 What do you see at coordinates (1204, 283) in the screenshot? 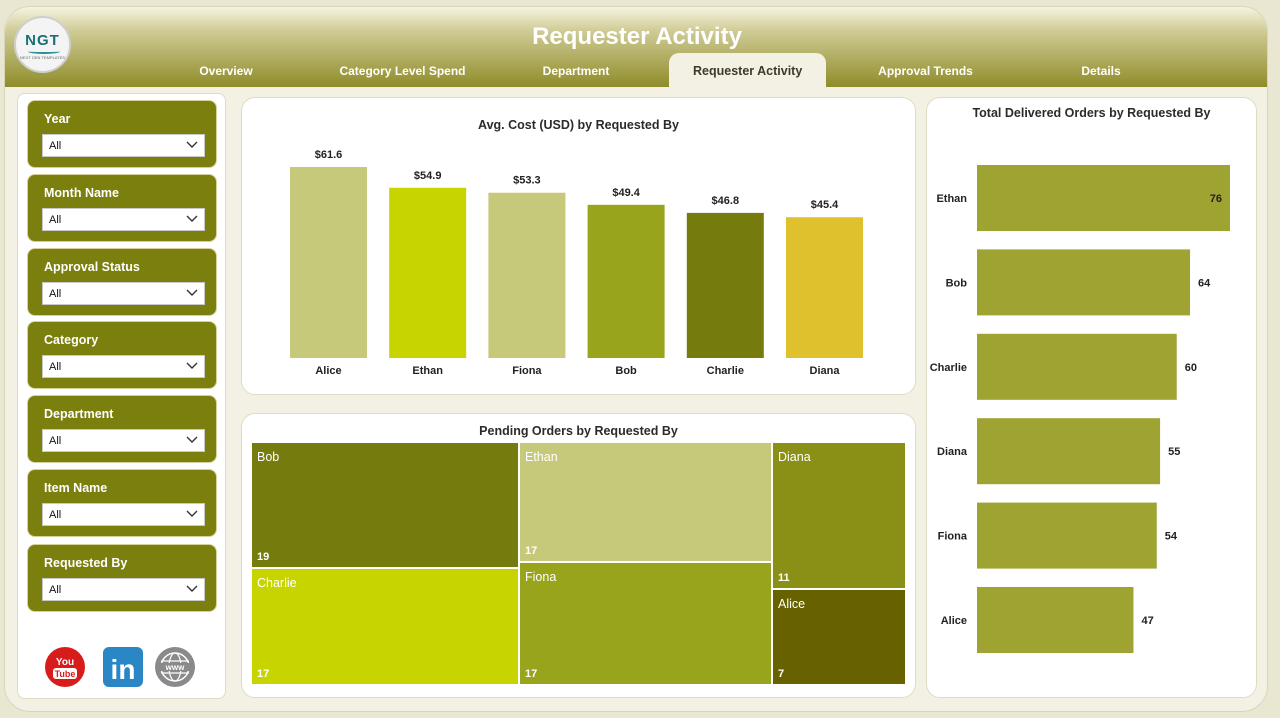
I see `bar-value-label: 64` at bounding box center [1204, 283].